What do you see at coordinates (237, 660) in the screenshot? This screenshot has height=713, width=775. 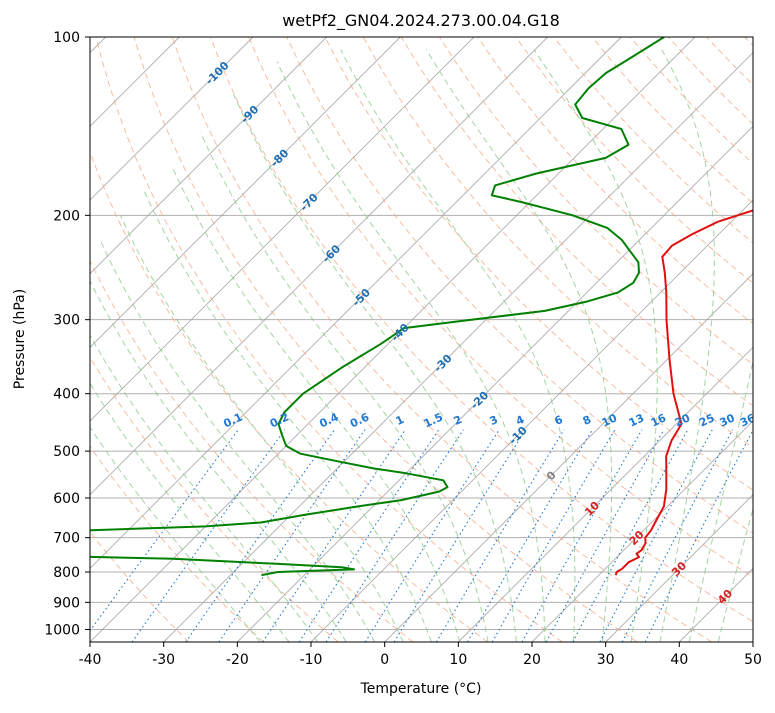 I see `x-tick-label: -20` at bounding box center [237, 660].